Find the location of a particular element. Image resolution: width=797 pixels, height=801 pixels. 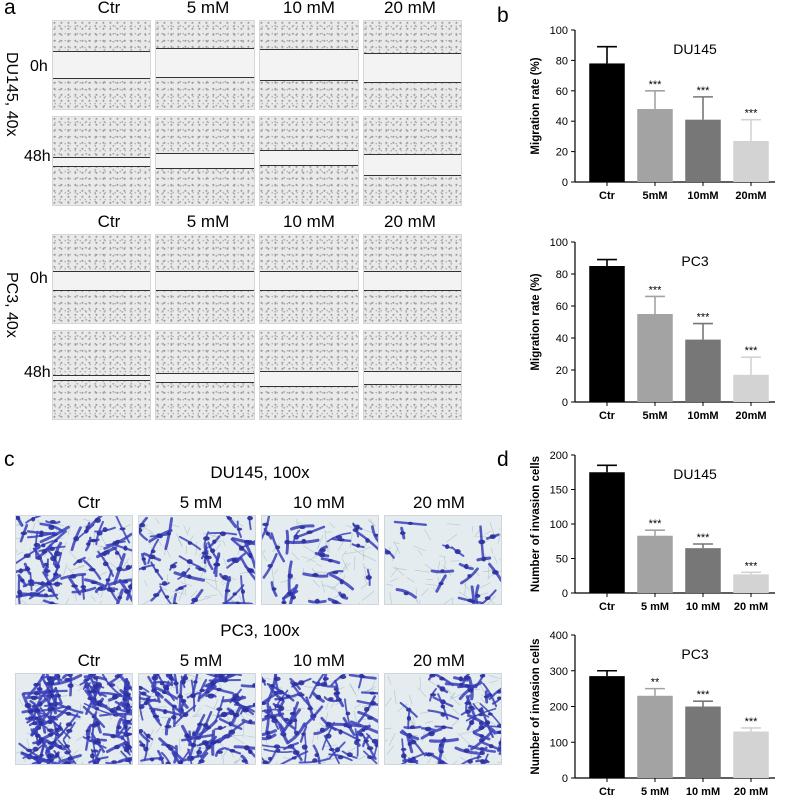

y-tick-label: 400 is located at coordinates (559, 636).